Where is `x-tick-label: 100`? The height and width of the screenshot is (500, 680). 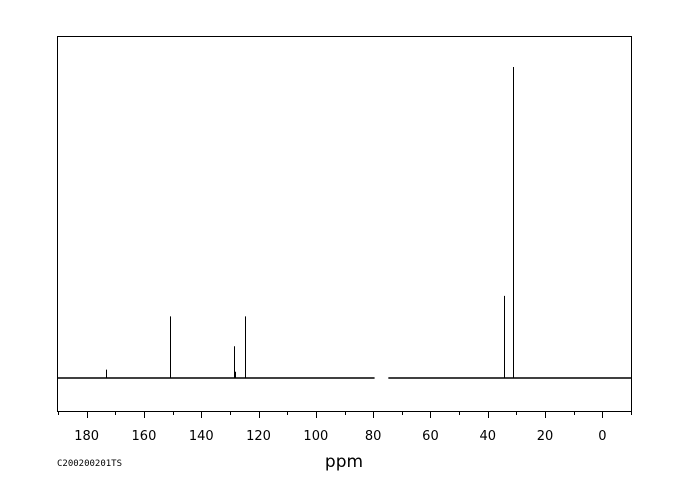 x-tick-label: 100 is located at coordinates (315, 436).